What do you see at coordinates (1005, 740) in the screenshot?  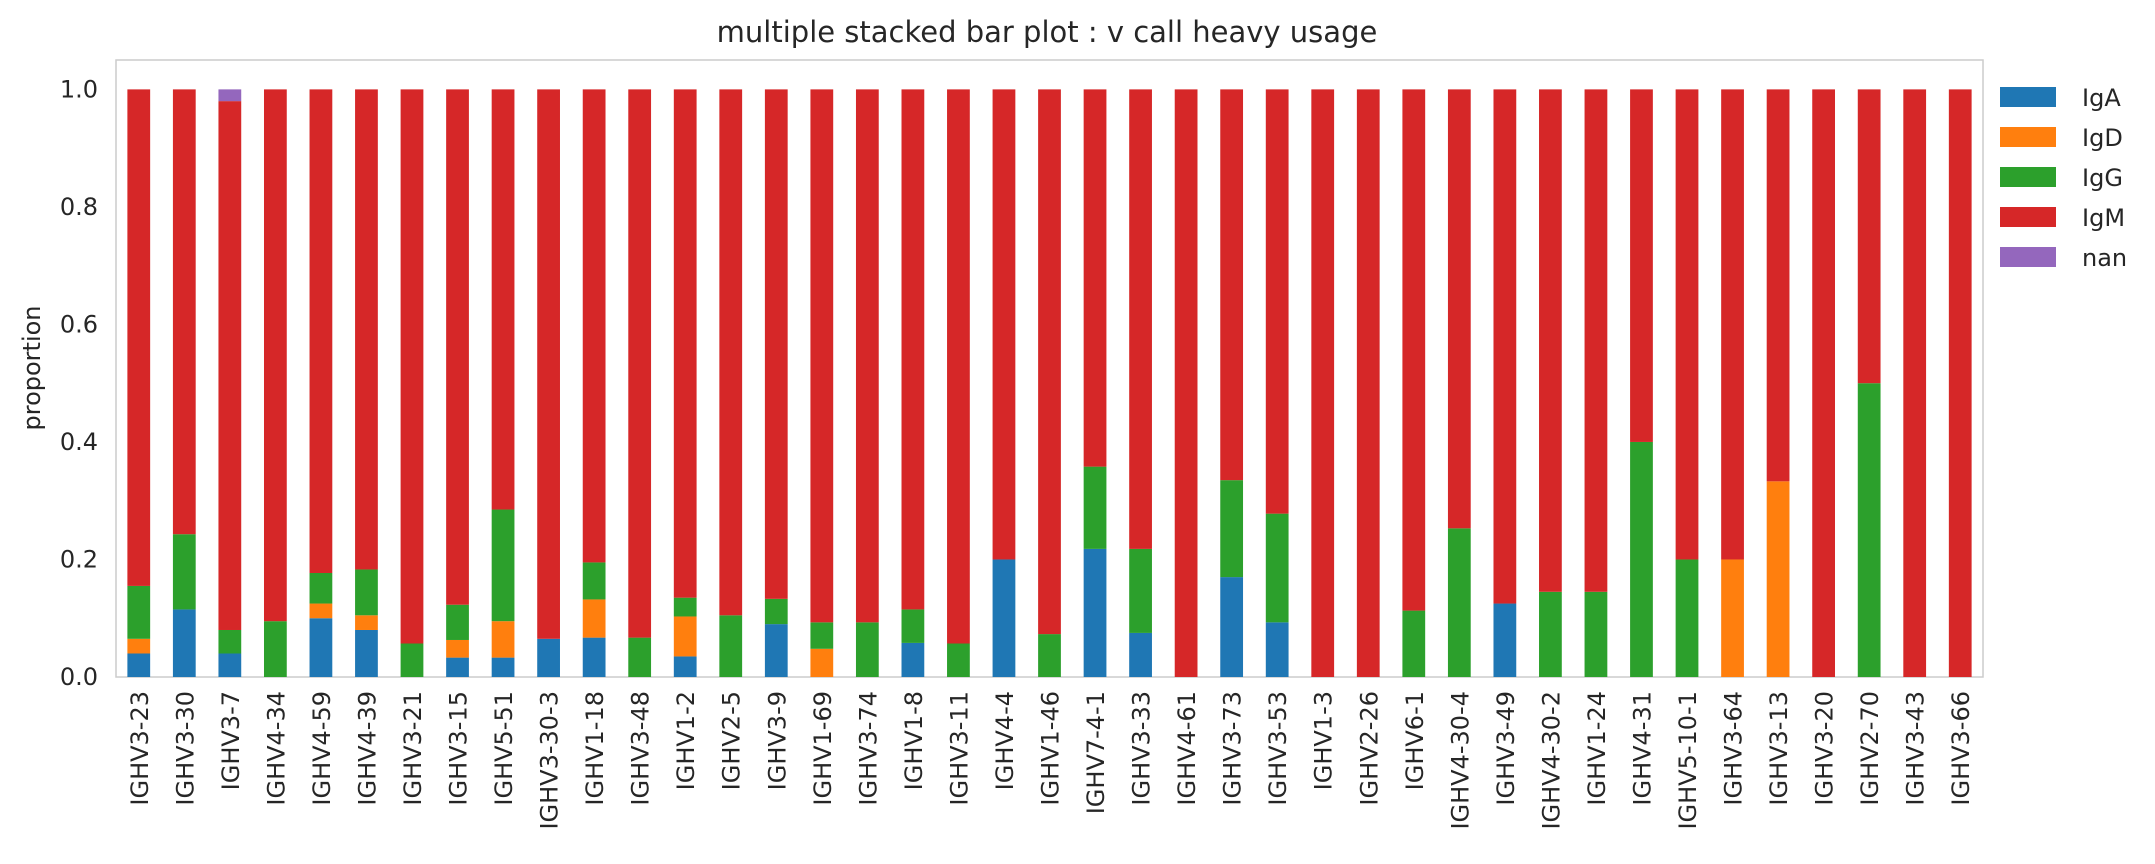 I see `x-tick-label: IGHV4-4` at bounding box center [1005, 740].